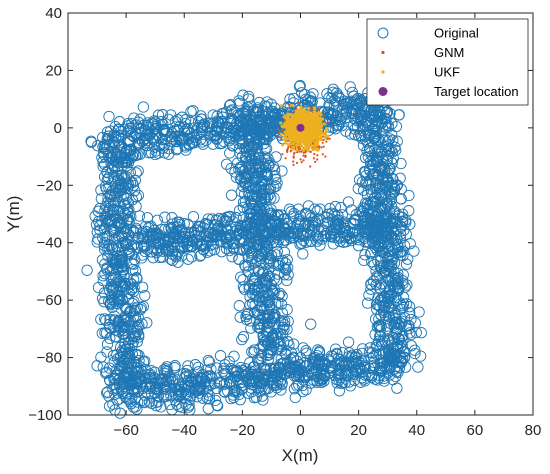 This screenshot has width=550, height=474. I want to click on y-tick-label: −80, so click(49, 358).